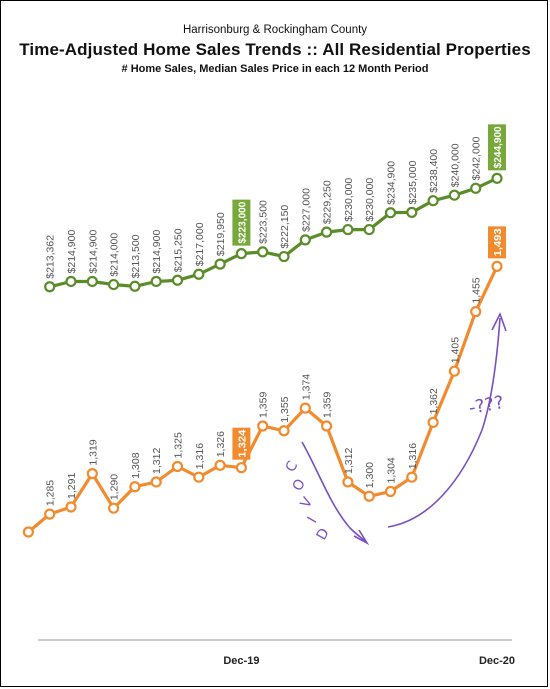  What do you see at coordinates (477, 290) in the screenshot?
I see `data-label: 1,455` at bounding box center [477, 290].